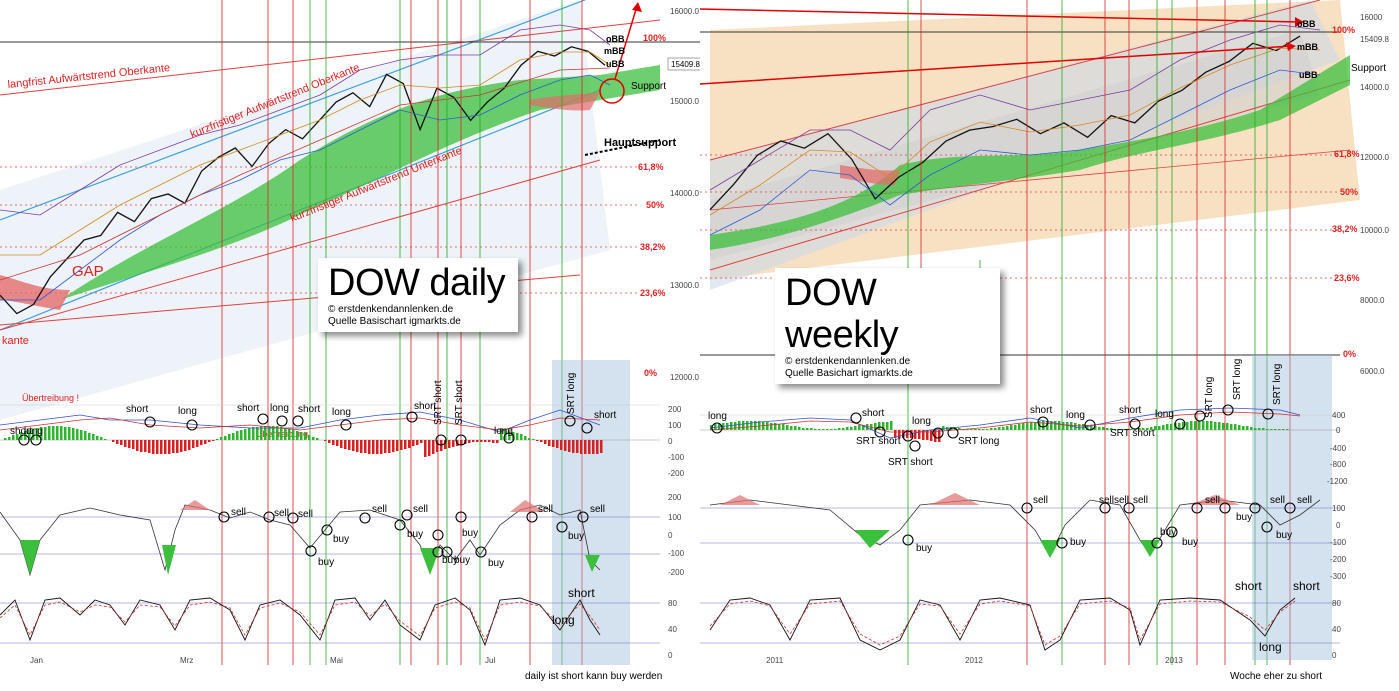 The width and height of the screenshot is (1399, 691). Describe the element at coordinates (1374, 39) in the screenshot. I see `svg-text: 15409.8` at that location.